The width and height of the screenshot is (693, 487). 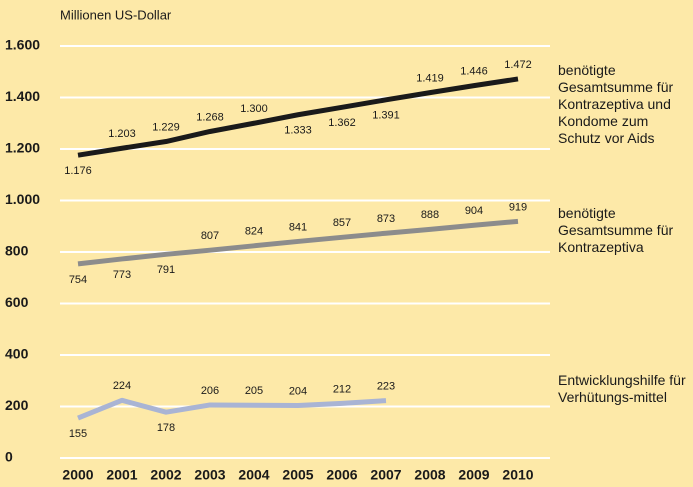 What do you see at coordinates (474, 211) in the screenshot?
I see `data-label: 904` at bounding box center [474, 211].